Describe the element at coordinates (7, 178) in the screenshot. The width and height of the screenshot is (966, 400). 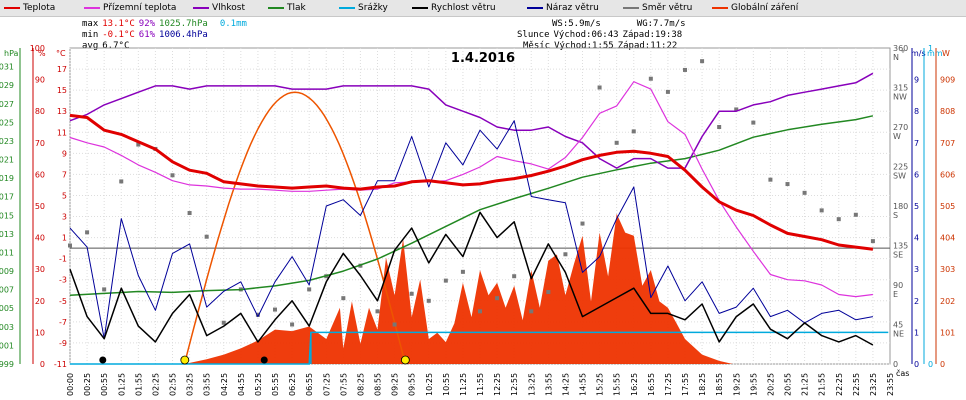
I see `hpa-tick-label: 1019` at that location.